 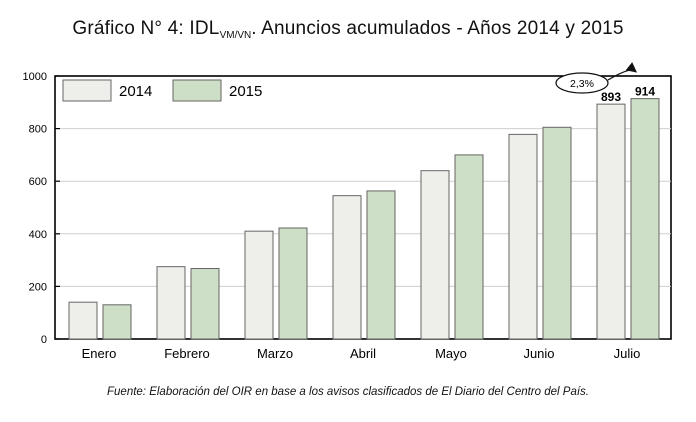 What do you see at coordinates (38, 287) in the screenshot?
I see `y-tick-label: 200` at bounding box center [38, 287].